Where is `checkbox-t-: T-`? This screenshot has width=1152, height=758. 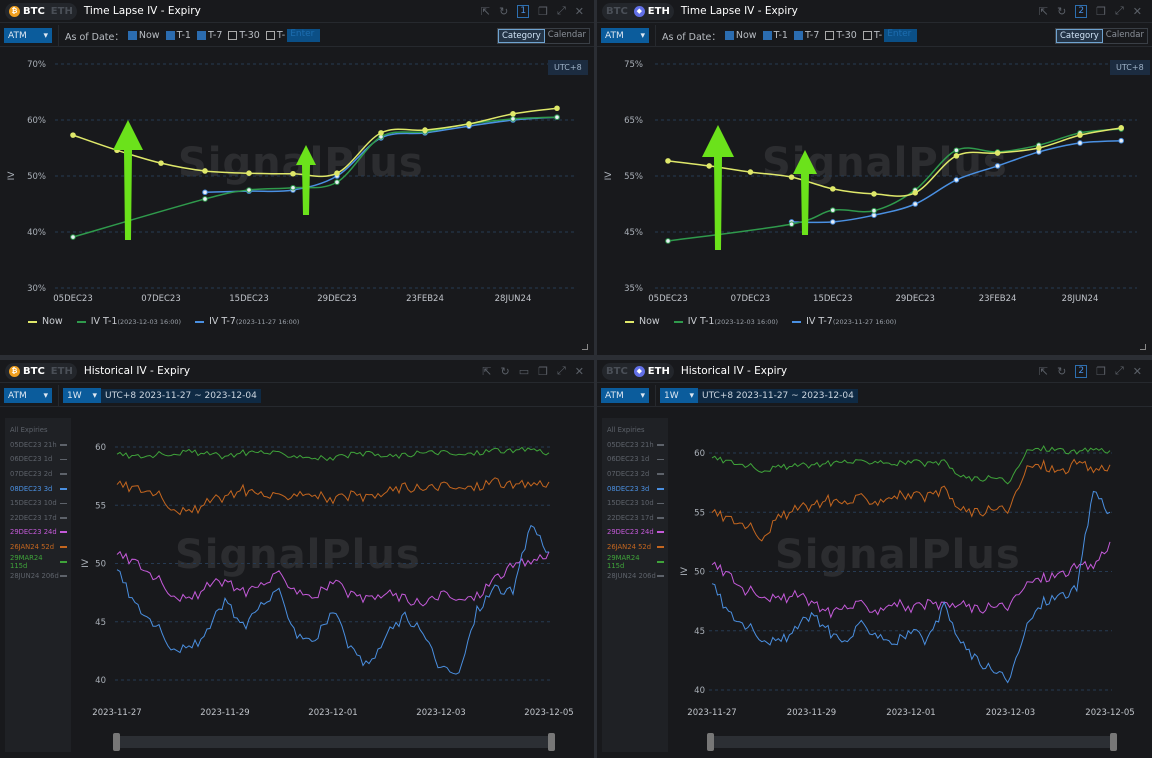
checkbox-t-: T- is located at coordinates (275, 35).